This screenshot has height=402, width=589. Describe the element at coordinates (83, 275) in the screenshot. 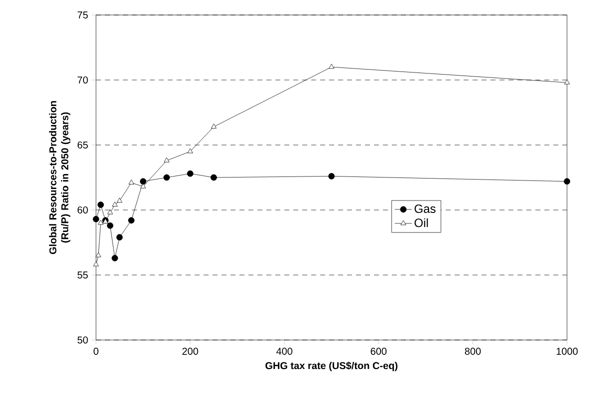

I see `y-tick-label: 55` at that location.